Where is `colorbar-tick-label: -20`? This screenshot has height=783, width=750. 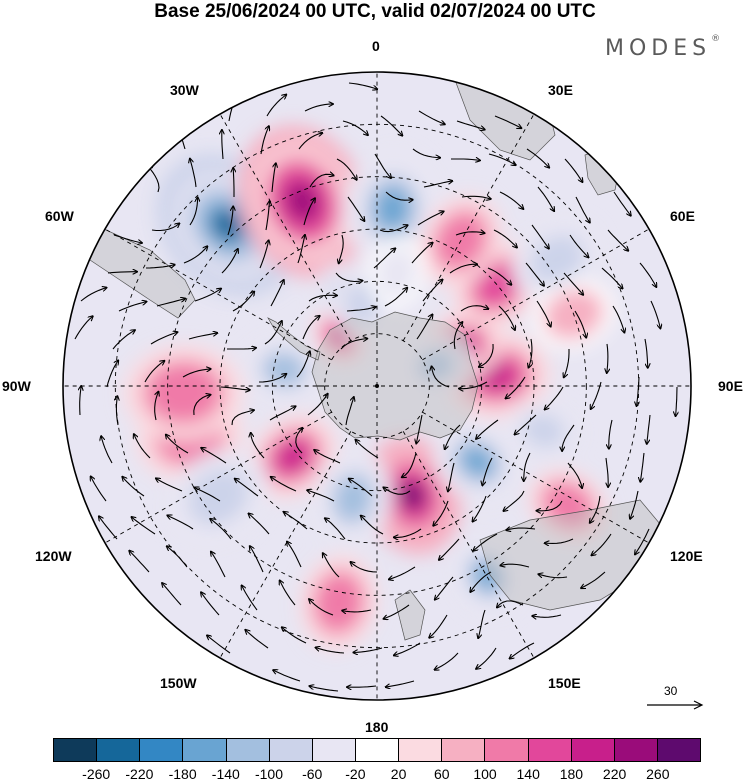 colorbar-tick-label: -20 is located at coordinates (355, 774).